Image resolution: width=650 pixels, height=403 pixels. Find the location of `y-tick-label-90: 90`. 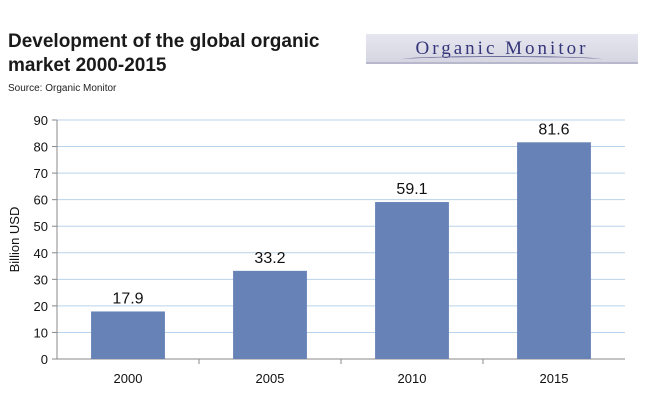

y-tick-label-90: 90 is located at coordinates (41, 120).